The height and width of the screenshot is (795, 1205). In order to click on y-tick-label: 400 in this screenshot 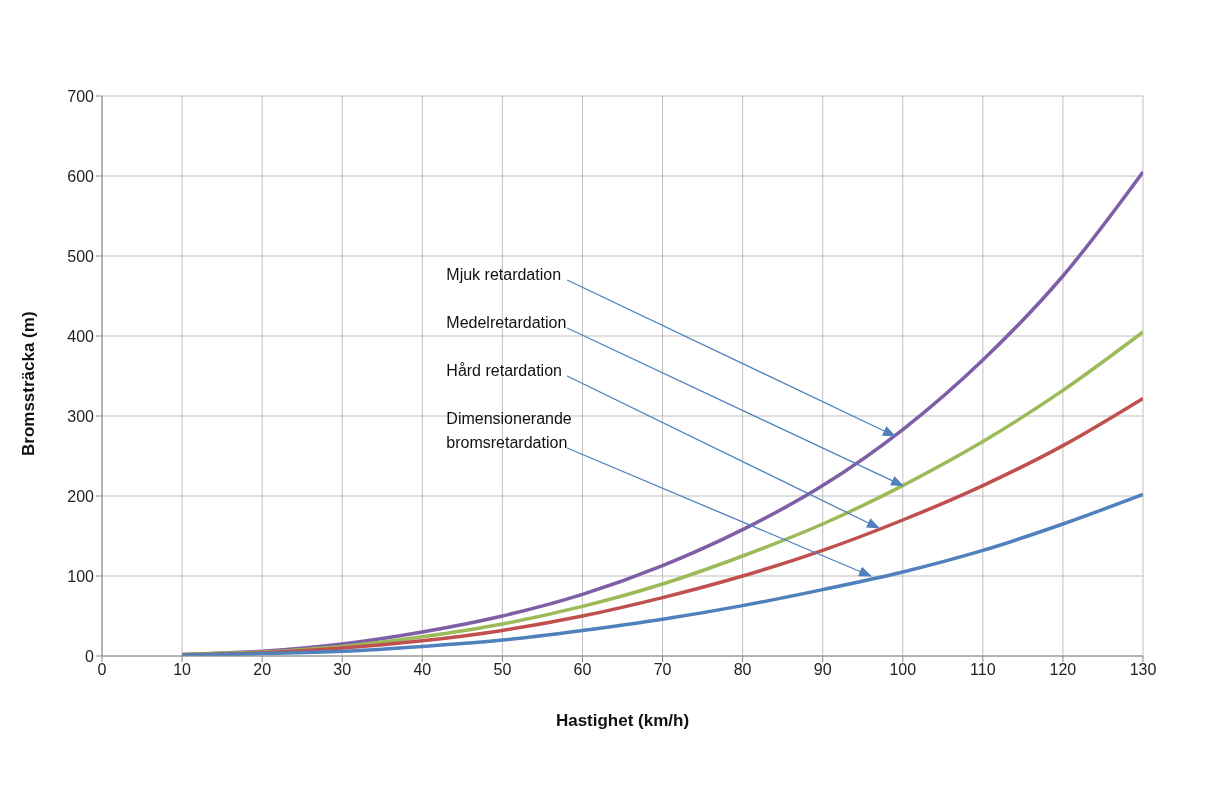, I will do `click(81, 336)`.